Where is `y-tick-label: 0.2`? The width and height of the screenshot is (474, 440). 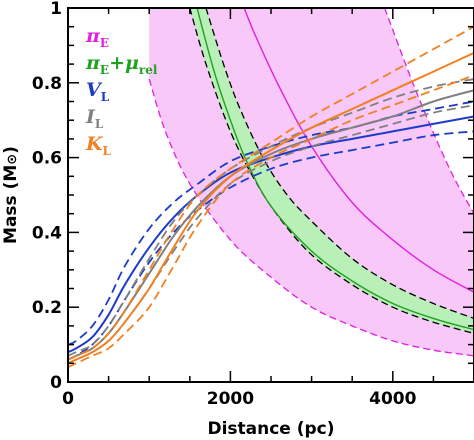
y-tick-label: 0.2 is located at coordinates (47, 308).